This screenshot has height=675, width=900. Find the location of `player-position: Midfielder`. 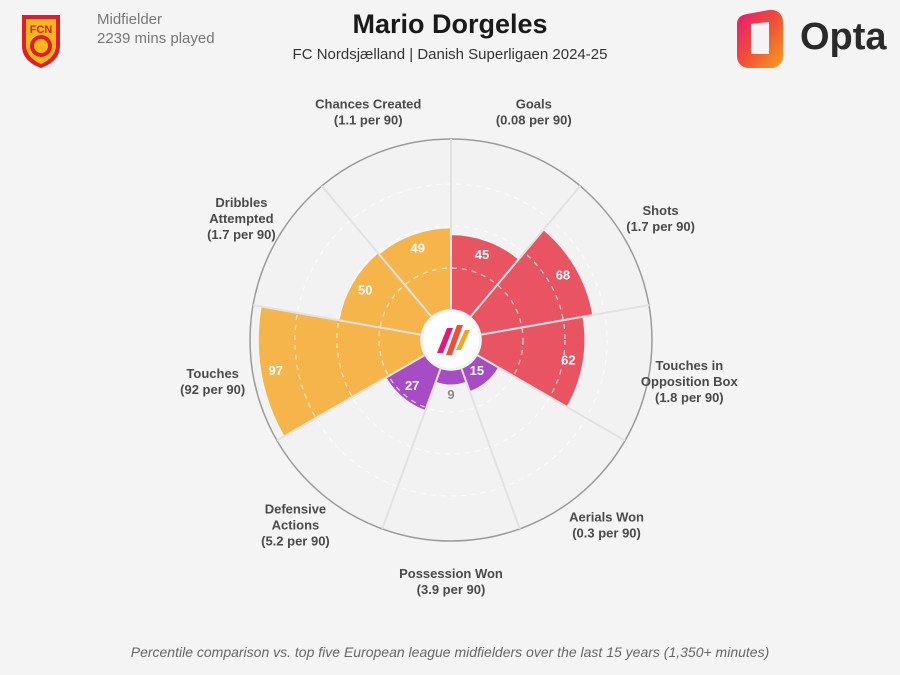

player-position: Midfielder is located at coordinates (130, 19).